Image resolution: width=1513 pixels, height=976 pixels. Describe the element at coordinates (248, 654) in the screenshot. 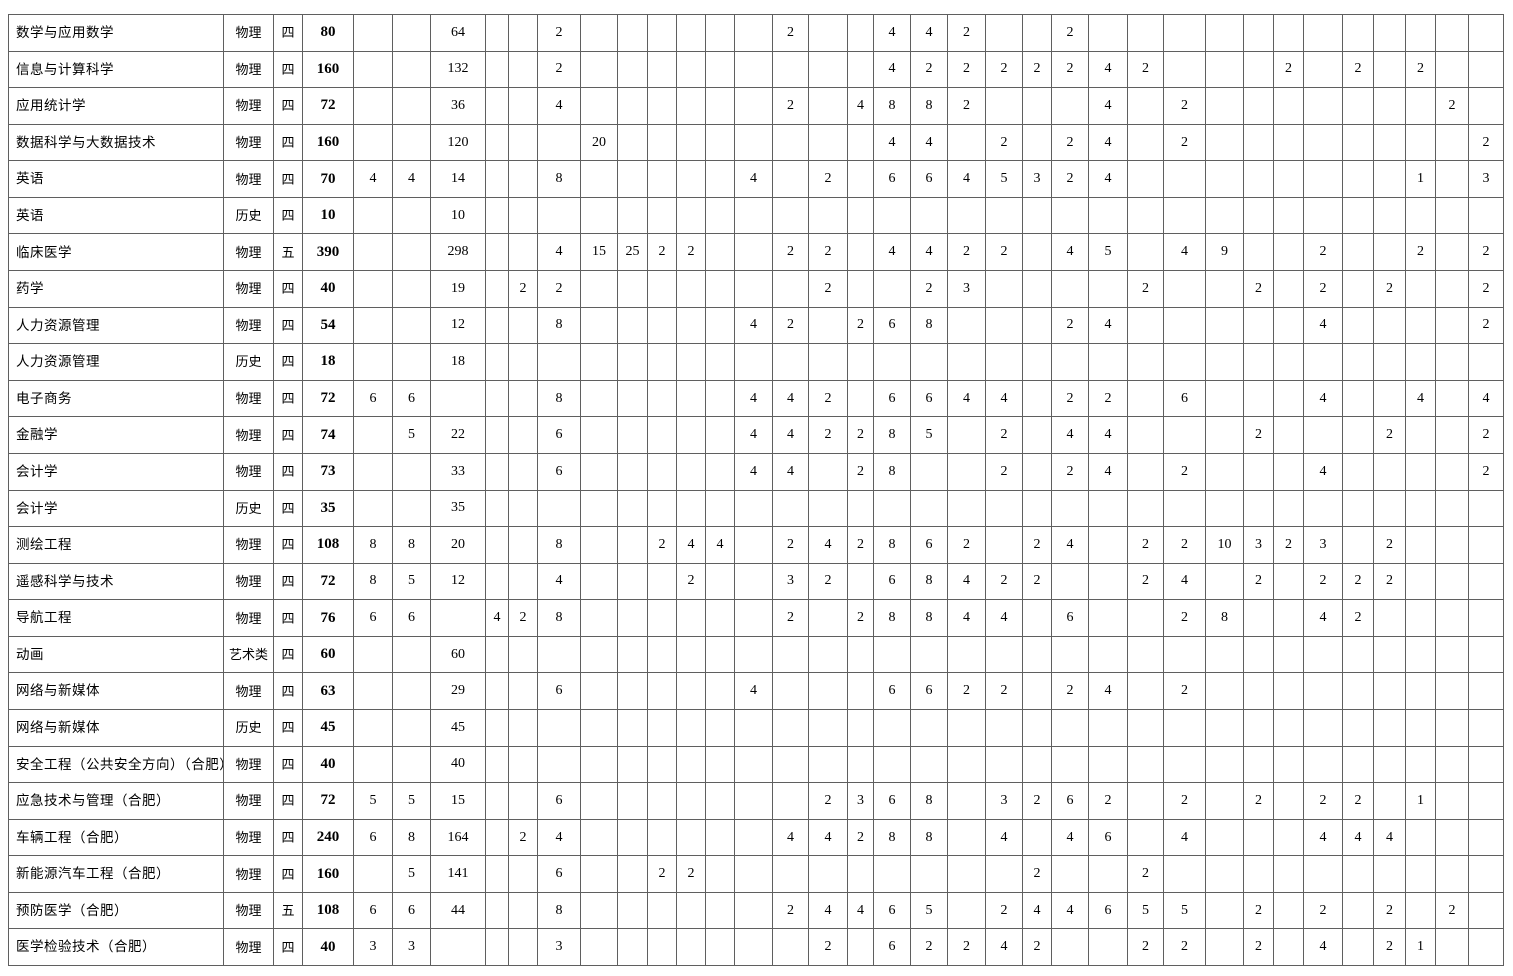

I see `subject-category-cell: 艺术类` at that location.